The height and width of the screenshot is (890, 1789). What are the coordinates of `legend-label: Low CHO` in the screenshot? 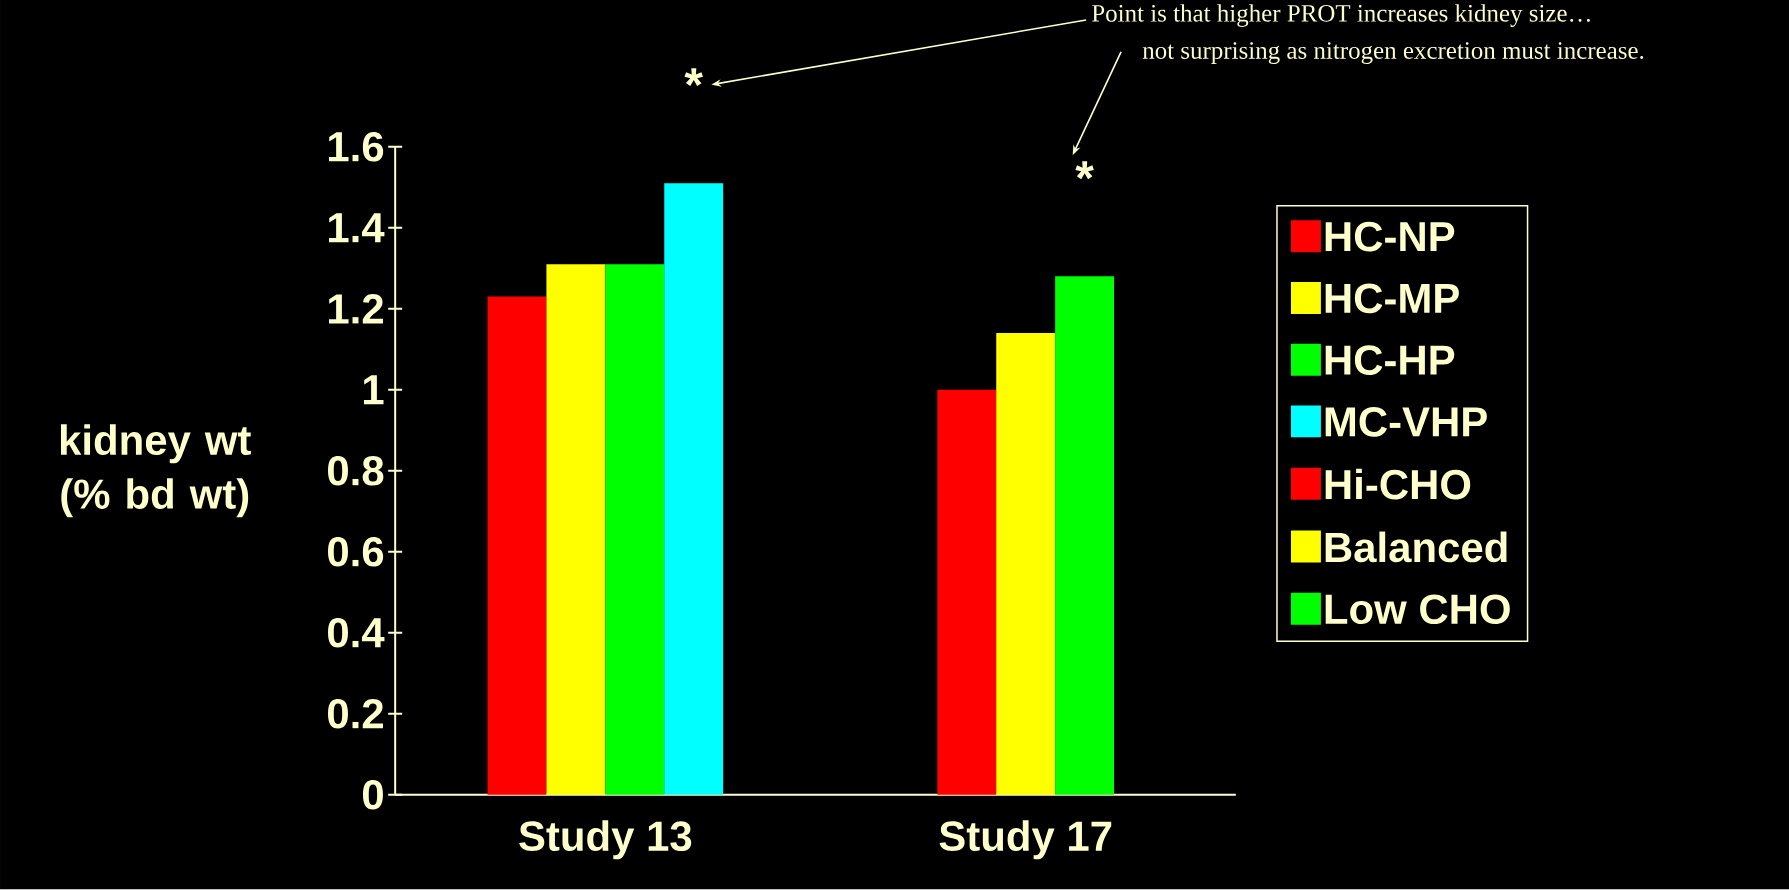 It's located at (1417, 609).